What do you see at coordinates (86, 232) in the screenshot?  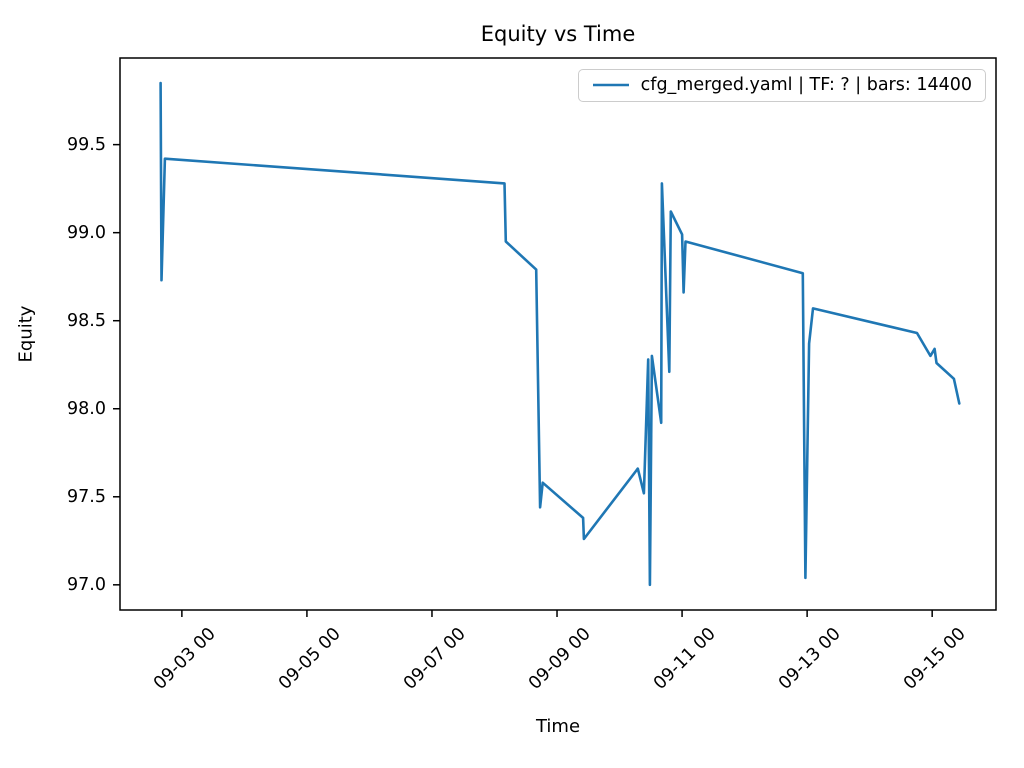 I see `y-tick-label: 99.0` at bounding box center [86, 232].